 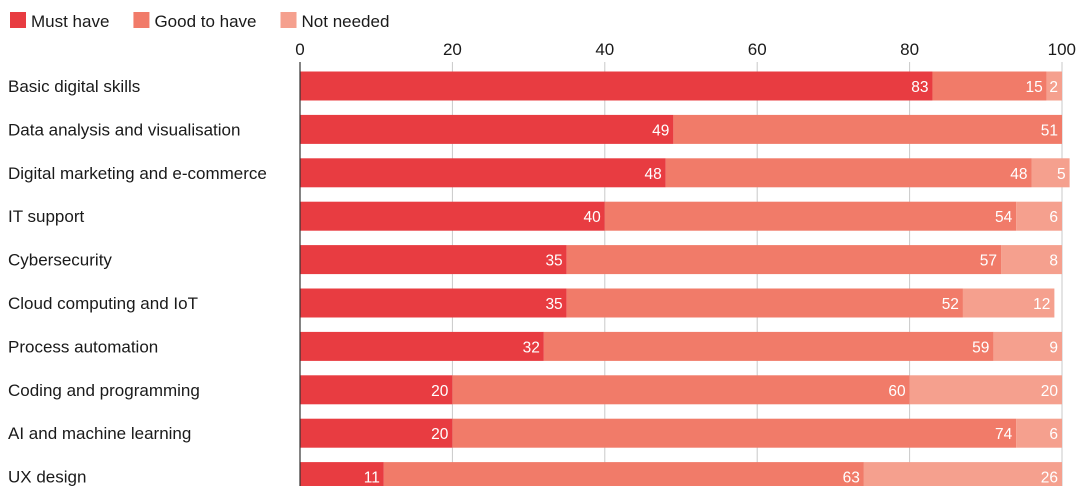 What do you see at coordinates (452, 216) in the screenshot?
I see `bar-it-support-must-have` at bounding box center [452, 216].